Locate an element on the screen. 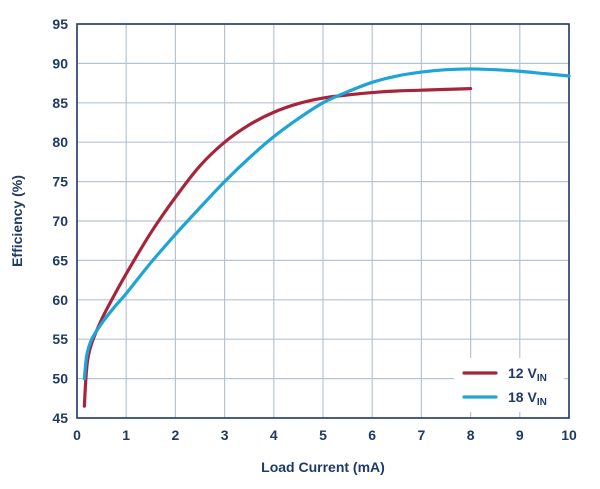 The image size is (600, 489). legend-label-1: 12 VIN is located at coordinates (527, 374).